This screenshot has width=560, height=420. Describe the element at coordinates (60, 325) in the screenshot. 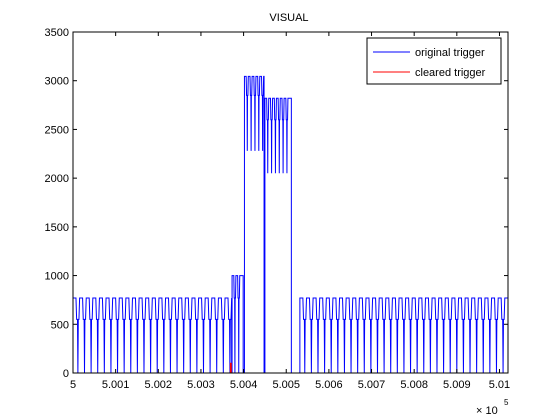

I see `y-tick-label: 500` at that location.